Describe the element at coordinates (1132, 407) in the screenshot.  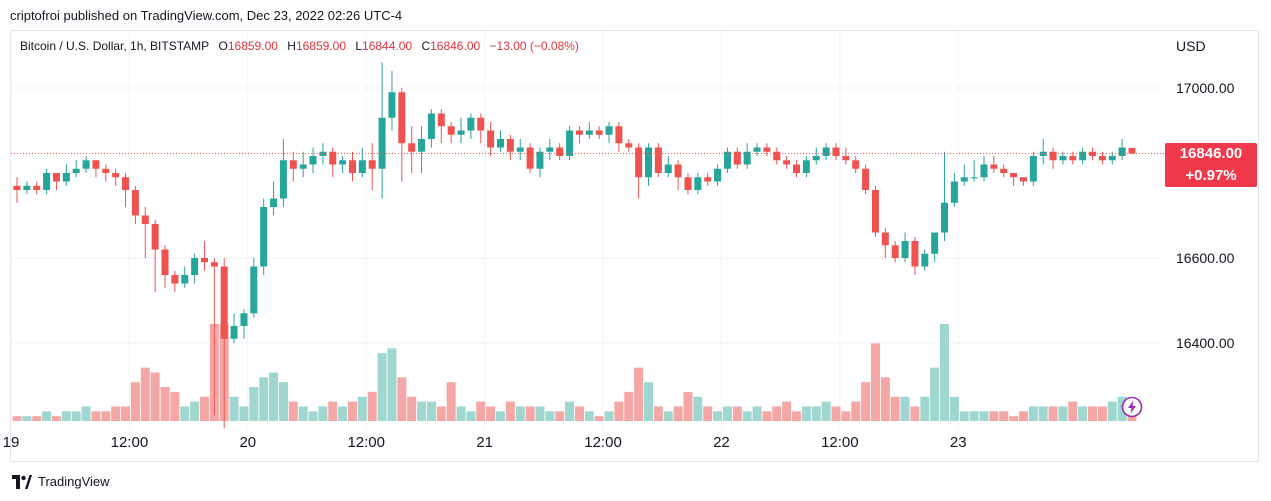
I see `lightning-bolt-icon` at that location.